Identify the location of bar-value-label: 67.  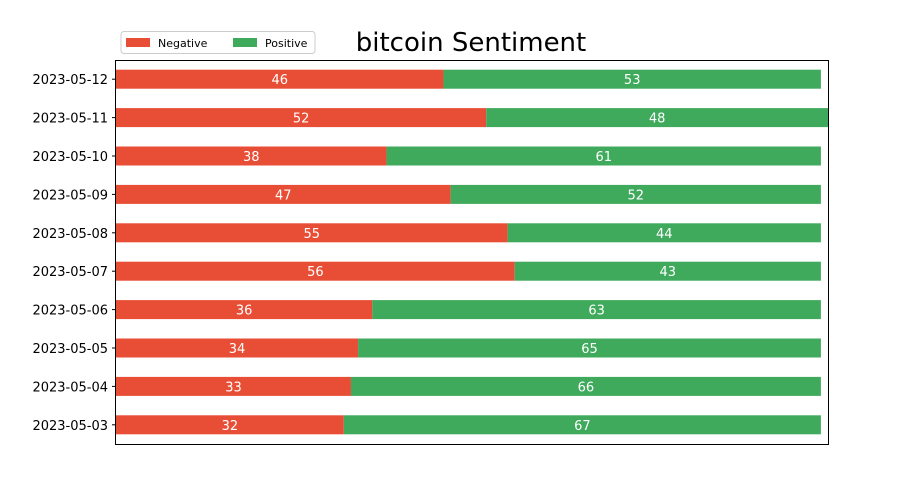
(582, 426).